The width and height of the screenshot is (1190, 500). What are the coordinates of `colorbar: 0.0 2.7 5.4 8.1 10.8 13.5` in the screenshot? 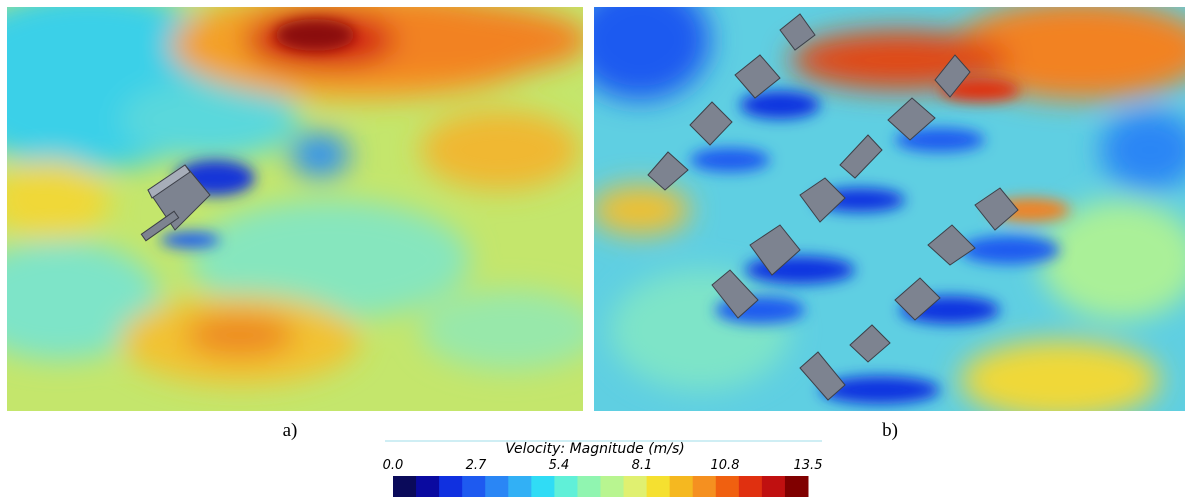 It's located at (603, 477).